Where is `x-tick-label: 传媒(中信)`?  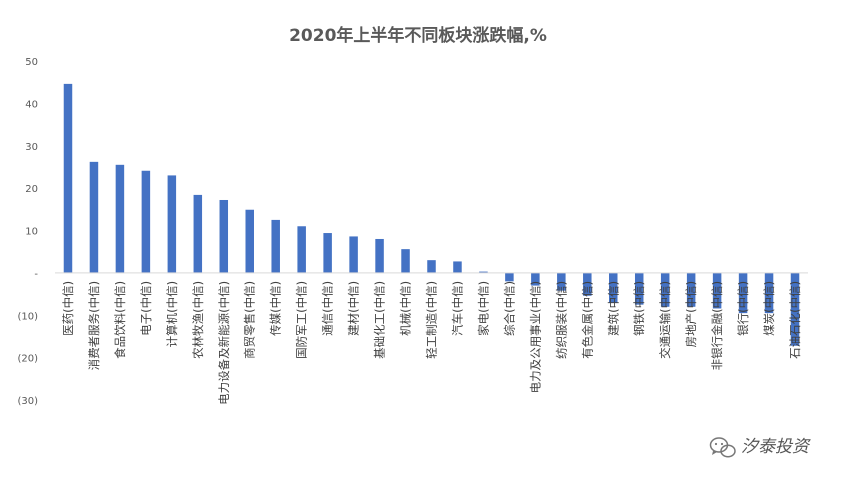 x-tick-label: 传媒(中信) is located at coordinates (276, 308).